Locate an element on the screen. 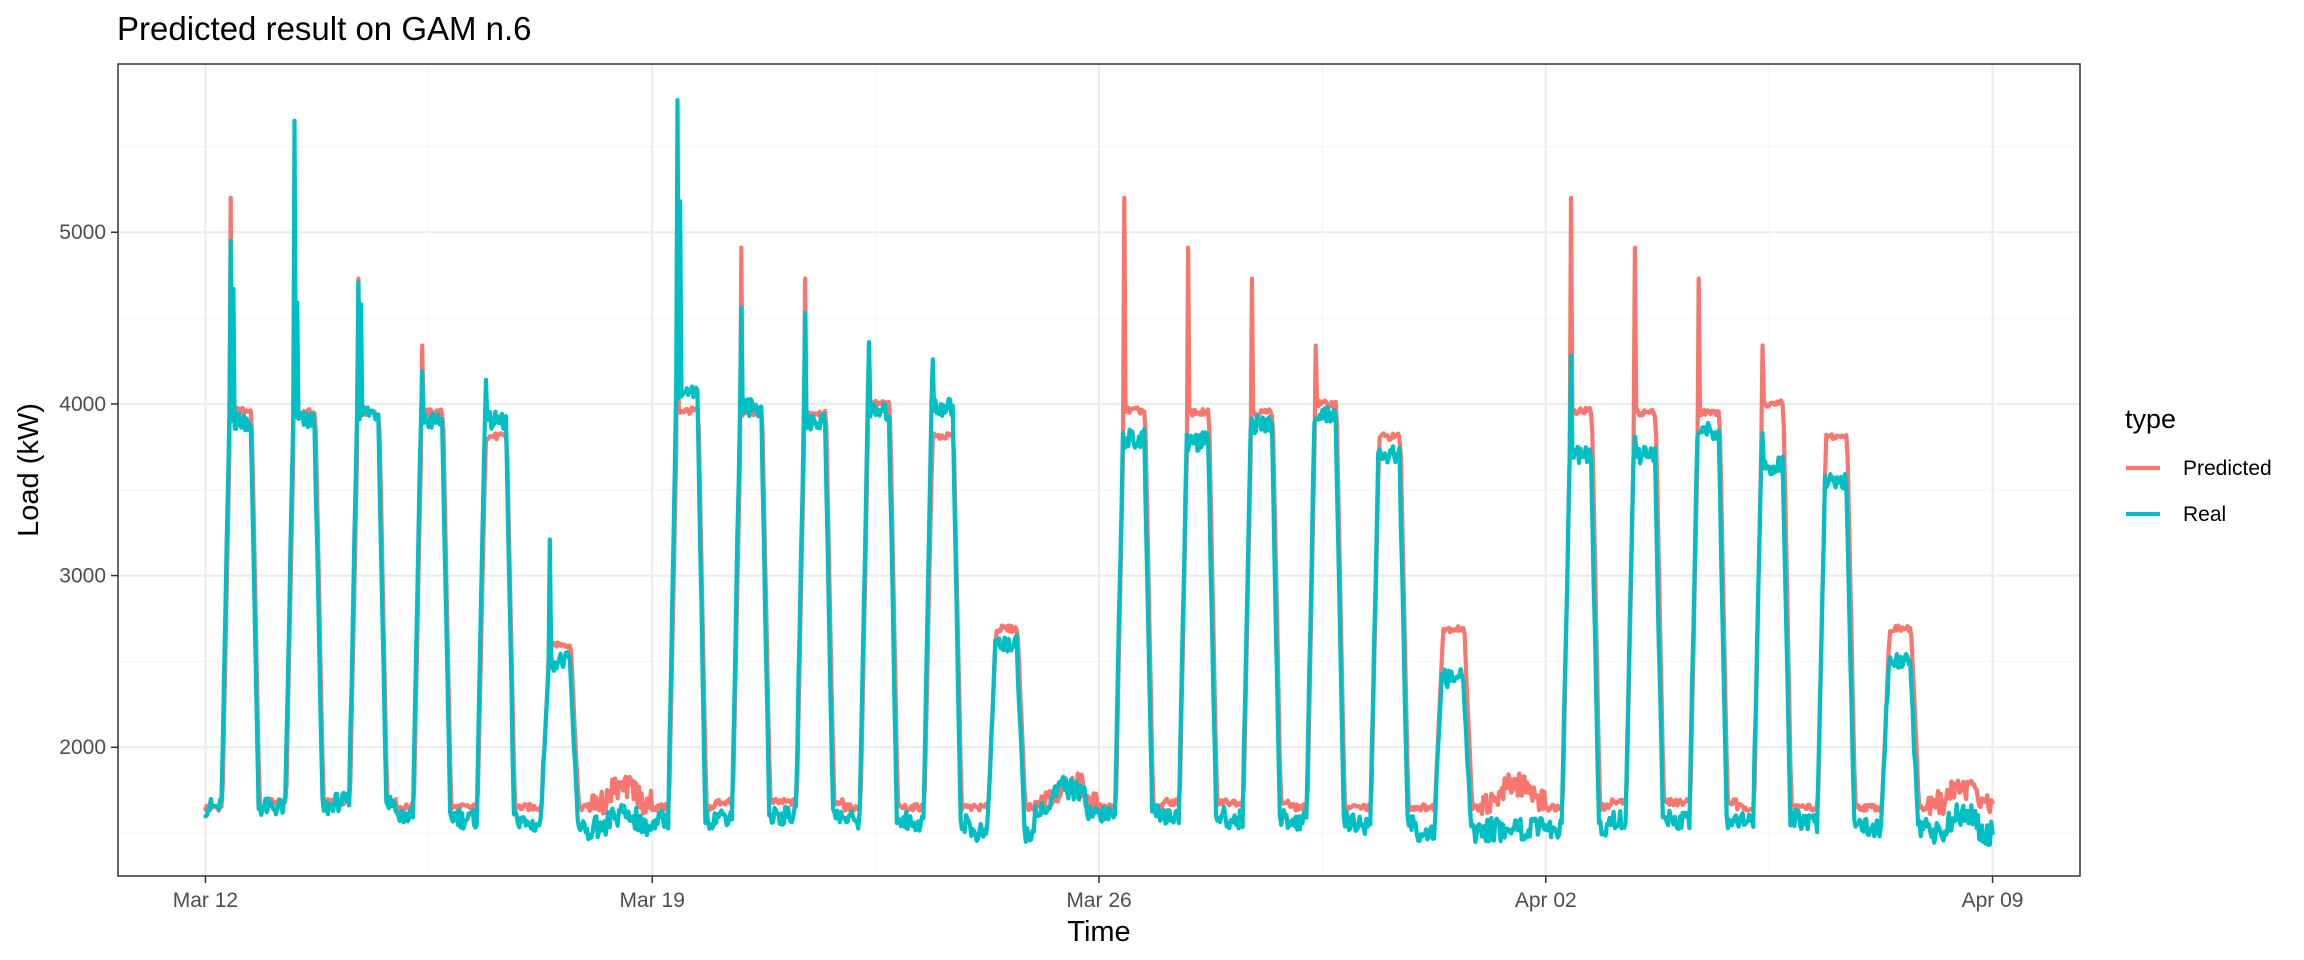 The height and width of the screenshot is (960, 2304). y-axis-title: Load (kW) is located at coordinates (29, 470).